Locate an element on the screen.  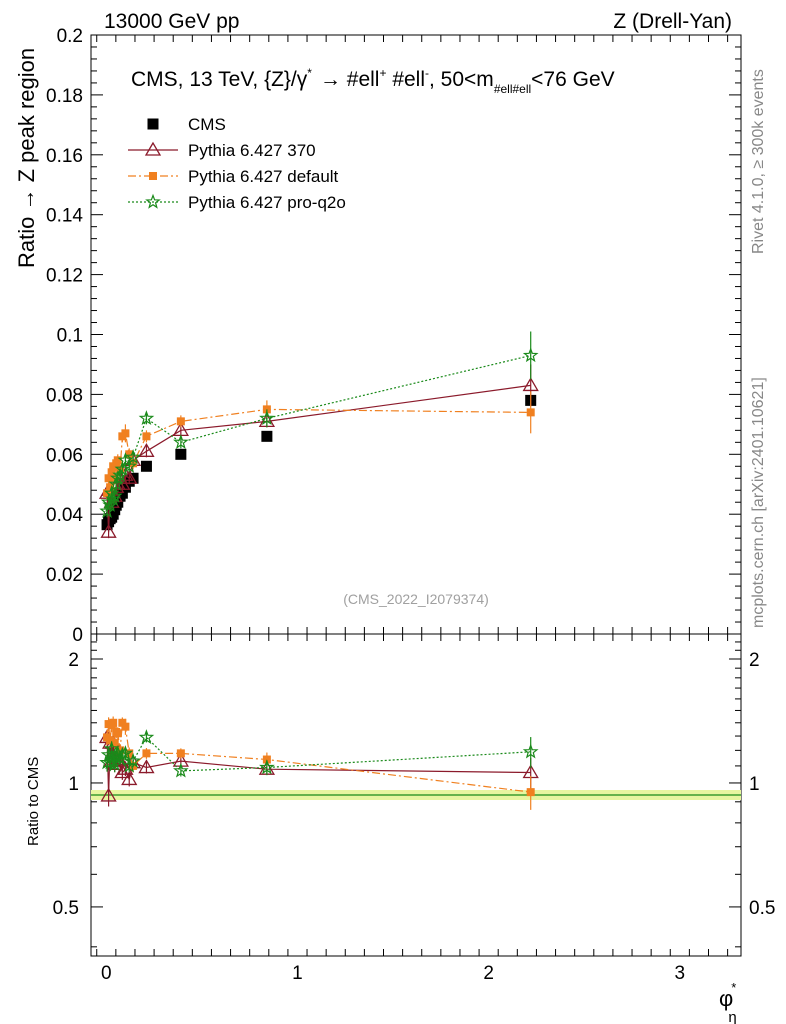
series-line-pythia-6-427-pro-q2o is located at coordinates (318, 433).